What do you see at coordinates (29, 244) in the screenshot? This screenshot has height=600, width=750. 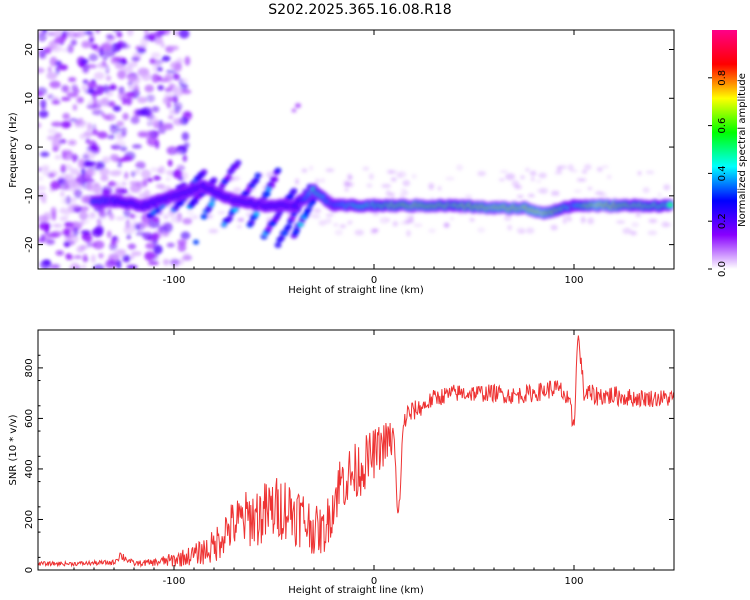 I see `heatmap-y-tick-label: -20` at bounding box center [29, 244].